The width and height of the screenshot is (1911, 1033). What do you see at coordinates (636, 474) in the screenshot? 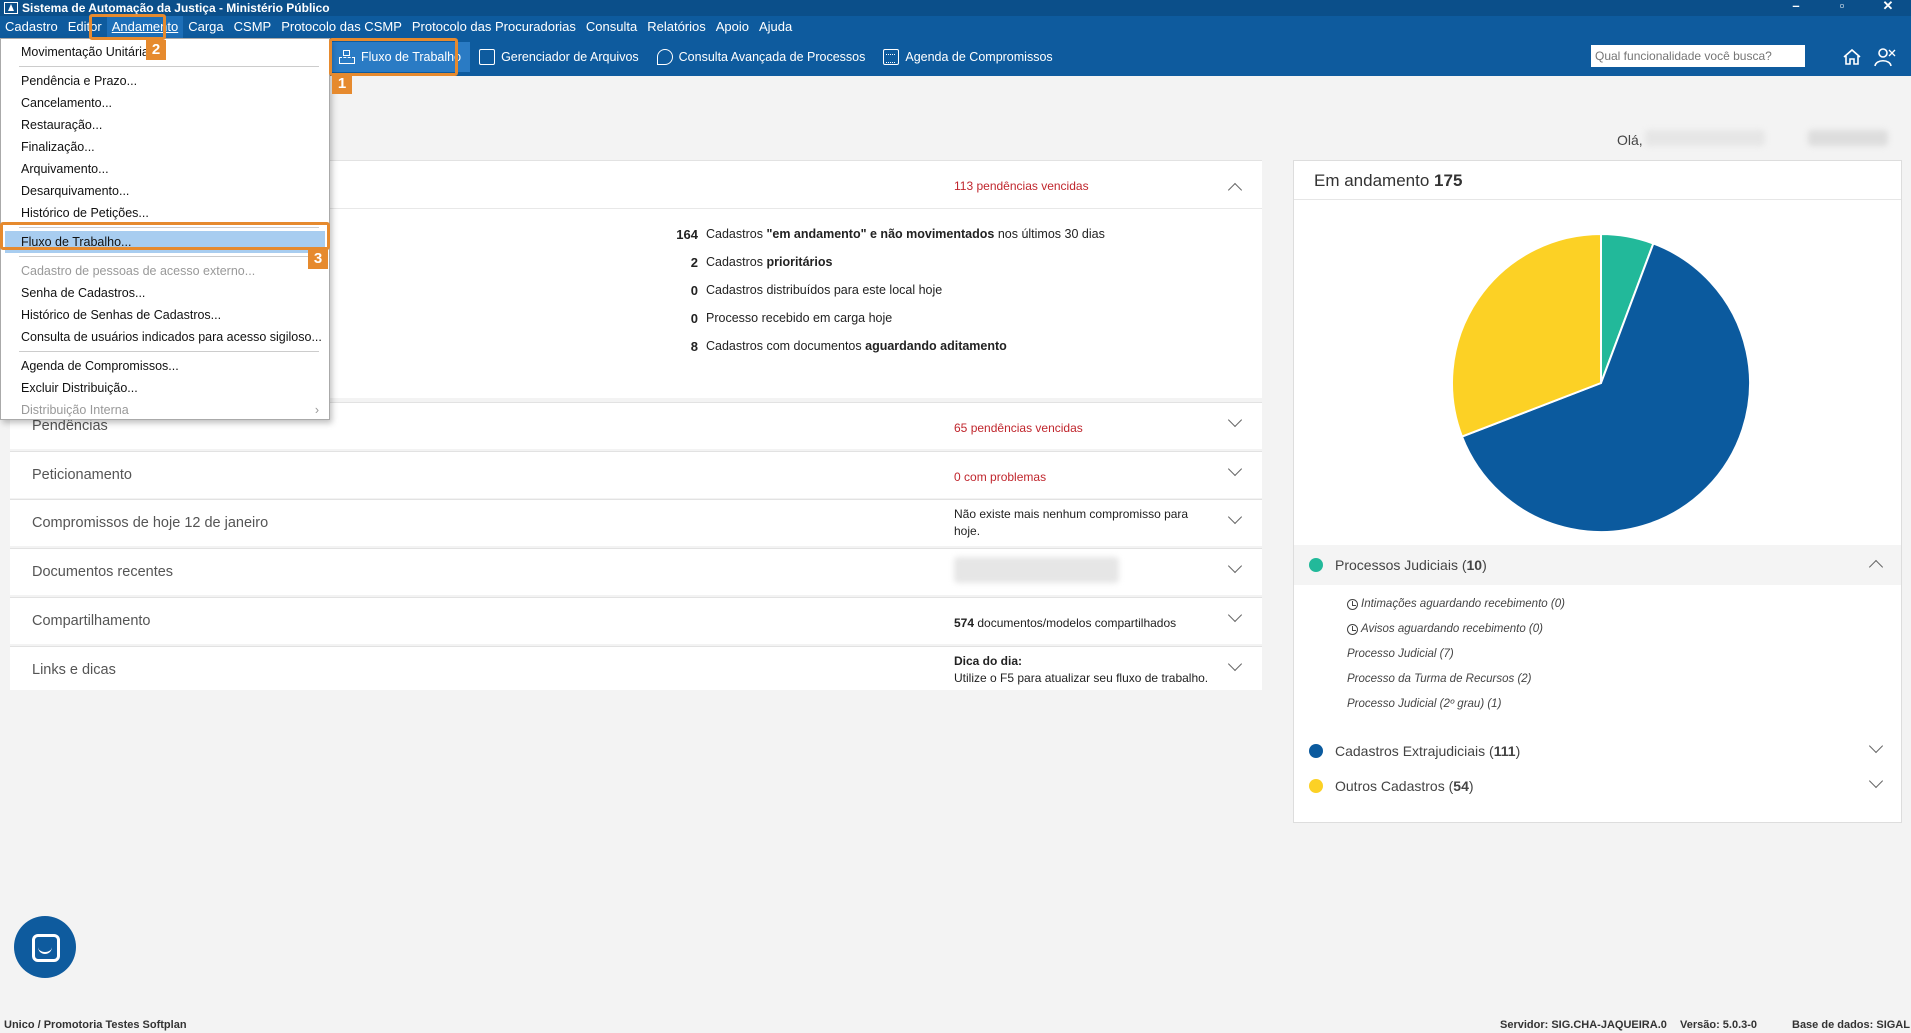
I see `panel-peticionamento: Peticionamento 0 com problemas` at bounding box center [636, 474].